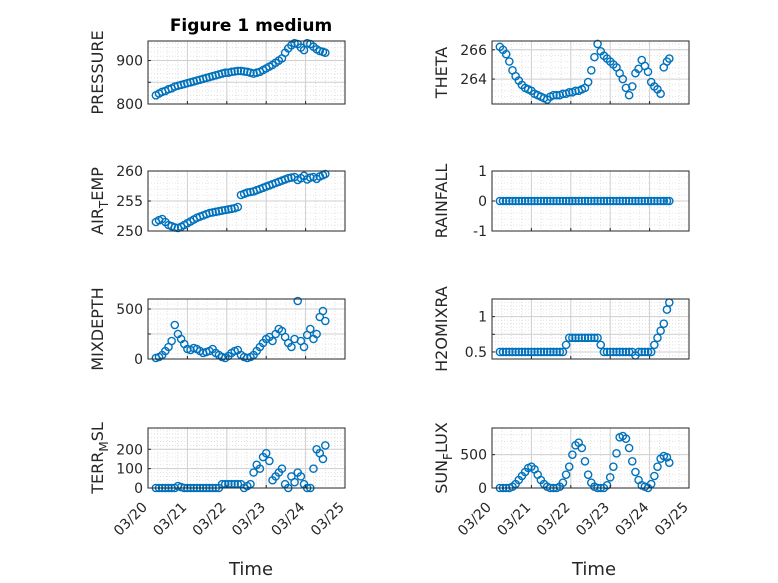 The width and height of the screenshot is (778, 583). I want to click on panel-4: -1 0 1 RAINFALL, so click(561, 202).